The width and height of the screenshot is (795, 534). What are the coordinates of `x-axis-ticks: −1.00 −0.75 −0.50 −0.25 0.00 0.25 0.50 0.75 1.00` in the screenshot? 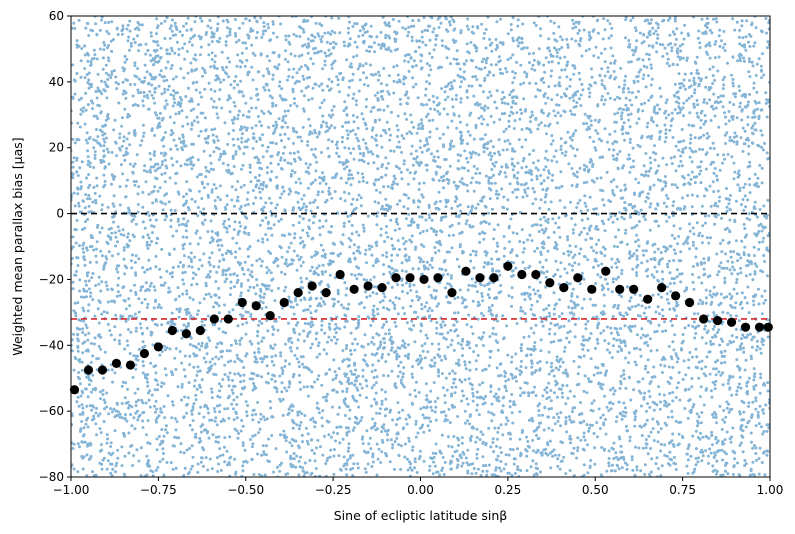 It's located at (418, 487).